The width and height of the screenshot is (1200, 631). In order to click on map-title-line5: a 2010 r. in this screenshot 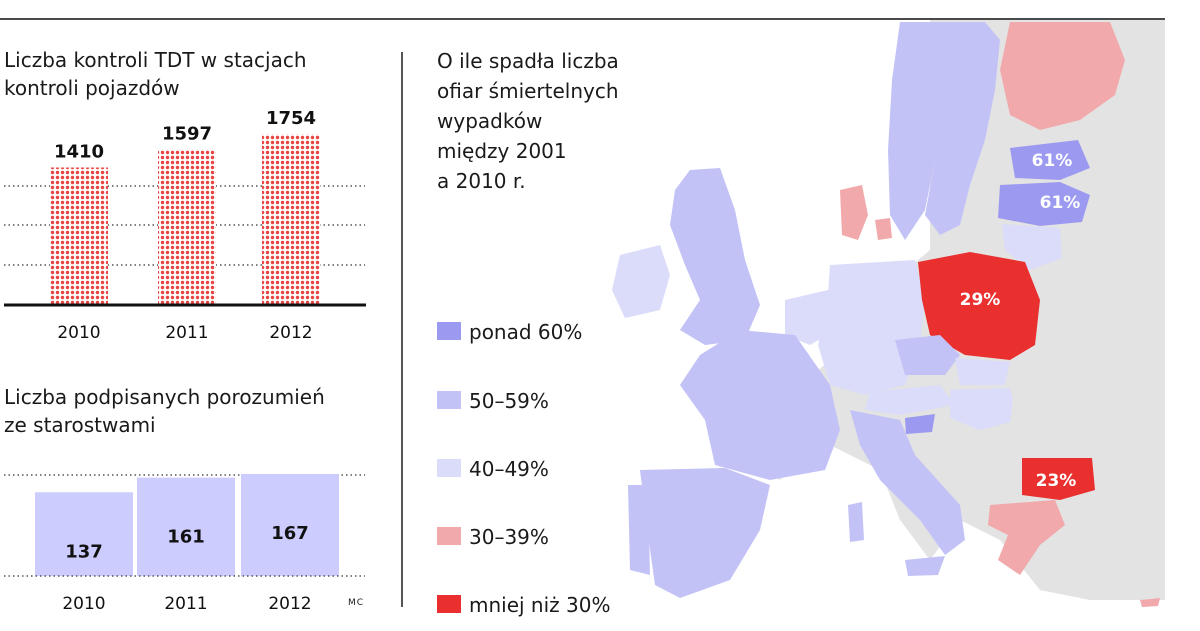, I will do `click(481, 181)`.